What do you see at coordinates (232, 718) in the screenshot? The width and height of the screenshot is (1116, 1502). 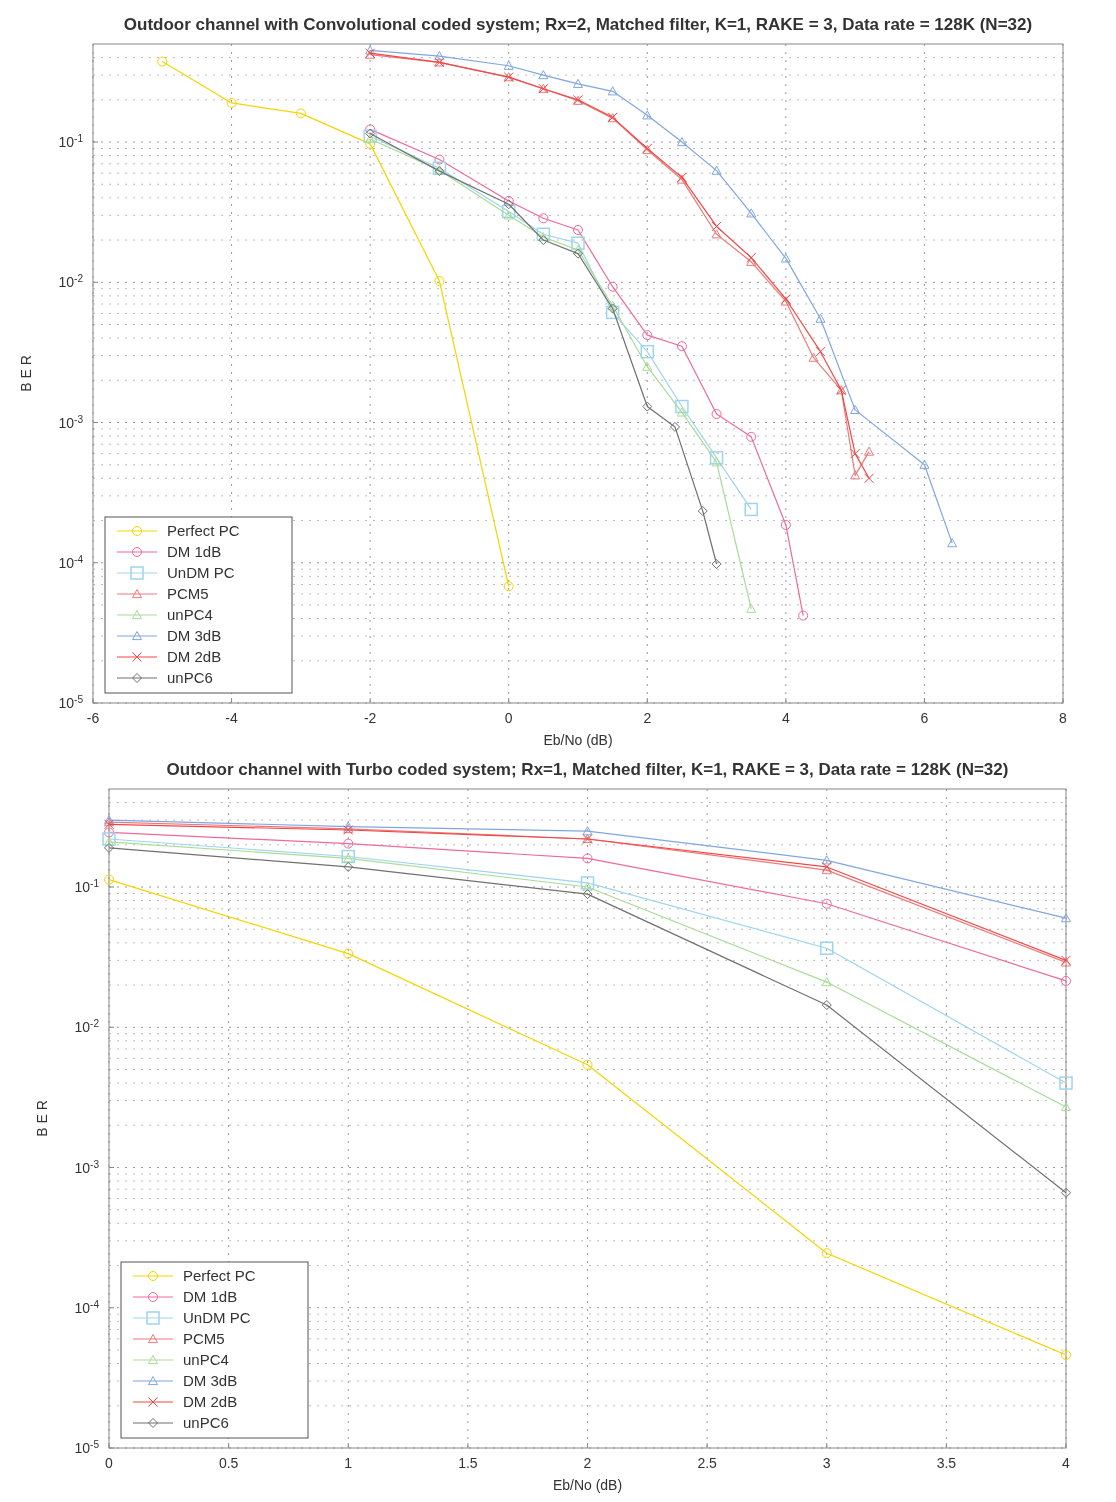 I see `x-tick-label: -4` at bounding box center [232, 718].